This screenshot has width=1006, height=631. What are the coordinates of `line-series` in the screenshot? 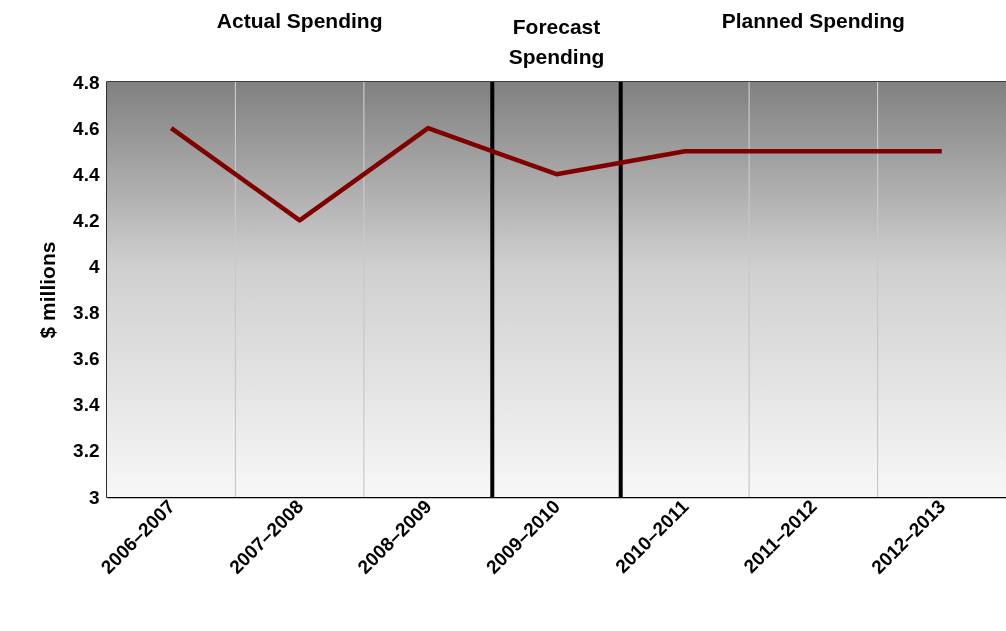 It's located at (556, 174).